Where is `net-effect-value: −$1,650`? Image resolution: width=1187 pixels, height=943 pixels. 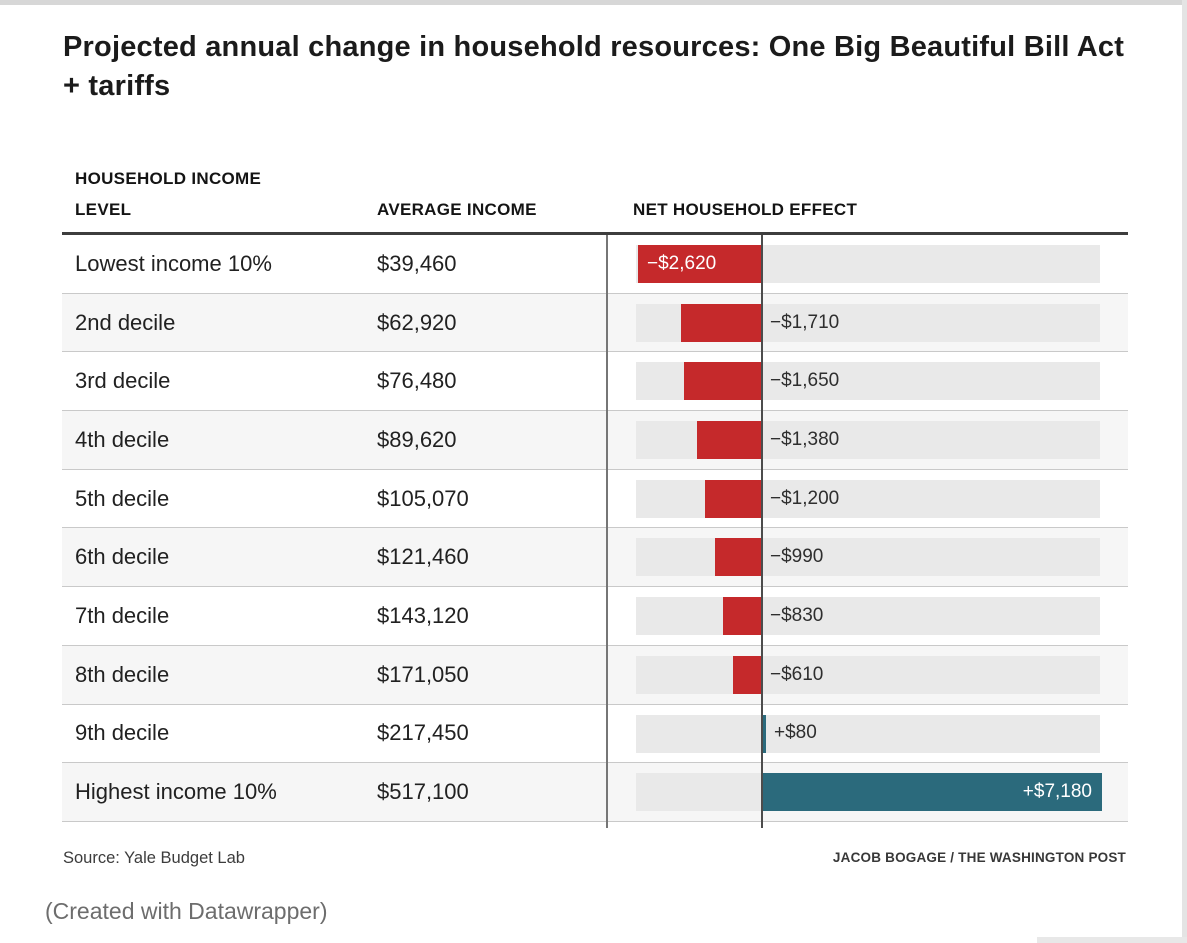
net-effect-value: −$1,650 is located at coordinates (805, 381).